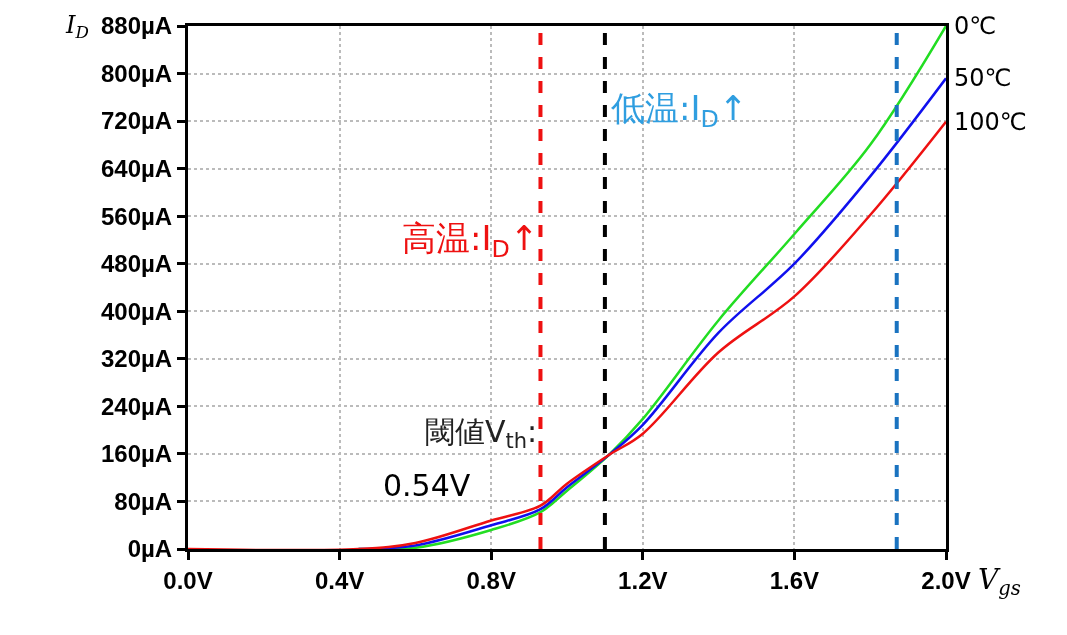 This screenshot has width=1067, height=635. Describe the element at coordinates (643, 580) in the screenshot. I see `x-tick-label: 1.2V` at that location.